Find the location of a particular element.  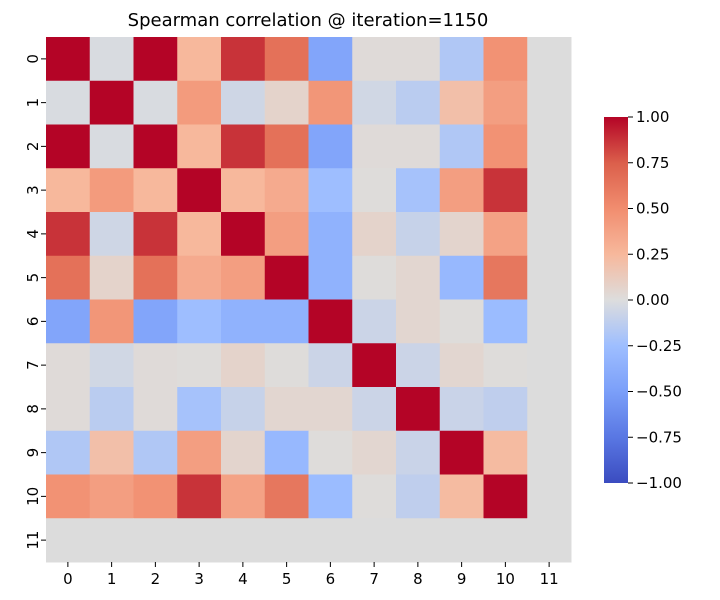

y-tick-label-7: 7 is located at coordinates (33, 365).